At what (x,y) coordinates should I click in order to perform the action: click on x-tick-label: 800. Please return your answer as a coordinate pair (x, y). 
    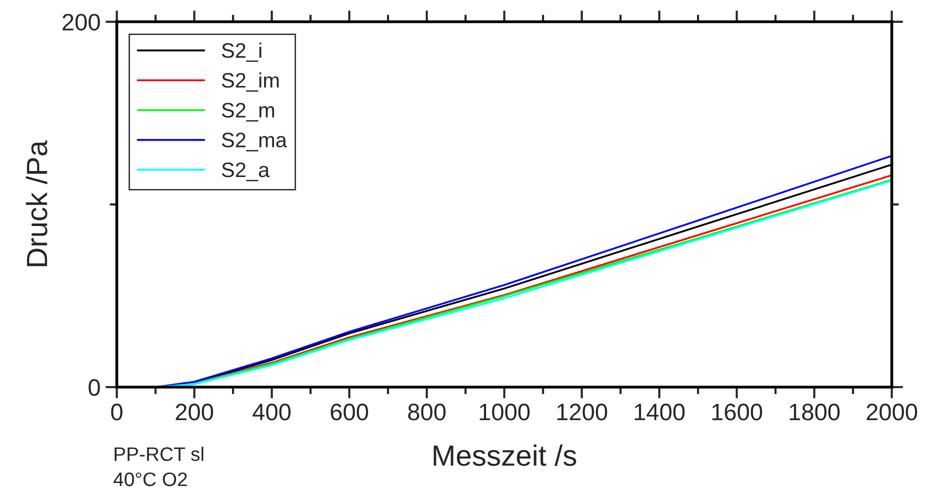
    Looking at the image, I should click on (427, 412).